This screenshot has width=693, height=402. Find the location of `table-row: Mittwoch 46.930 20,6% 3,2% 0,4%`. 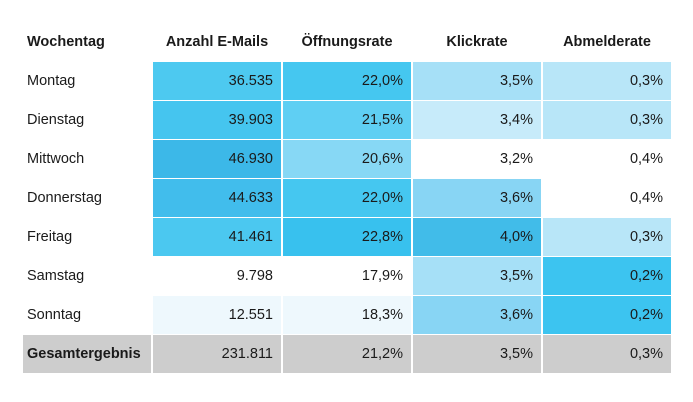

table-row: Mittwoch 46.930 20,6% 3,2% 0,4% is located at coordinates (348, 159).